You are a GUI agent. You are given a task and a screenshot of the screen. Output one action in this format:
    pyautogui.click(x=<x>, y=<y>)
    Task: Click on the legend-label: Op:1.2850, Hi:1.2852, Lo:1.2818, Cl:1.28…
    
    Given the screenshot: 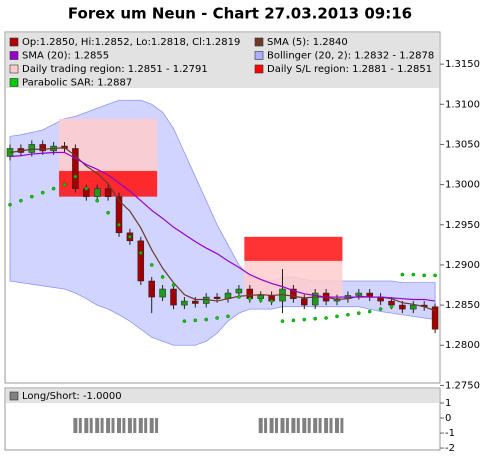 What is the action you would take?
    pyautogui.click(x=131, y=42)
    